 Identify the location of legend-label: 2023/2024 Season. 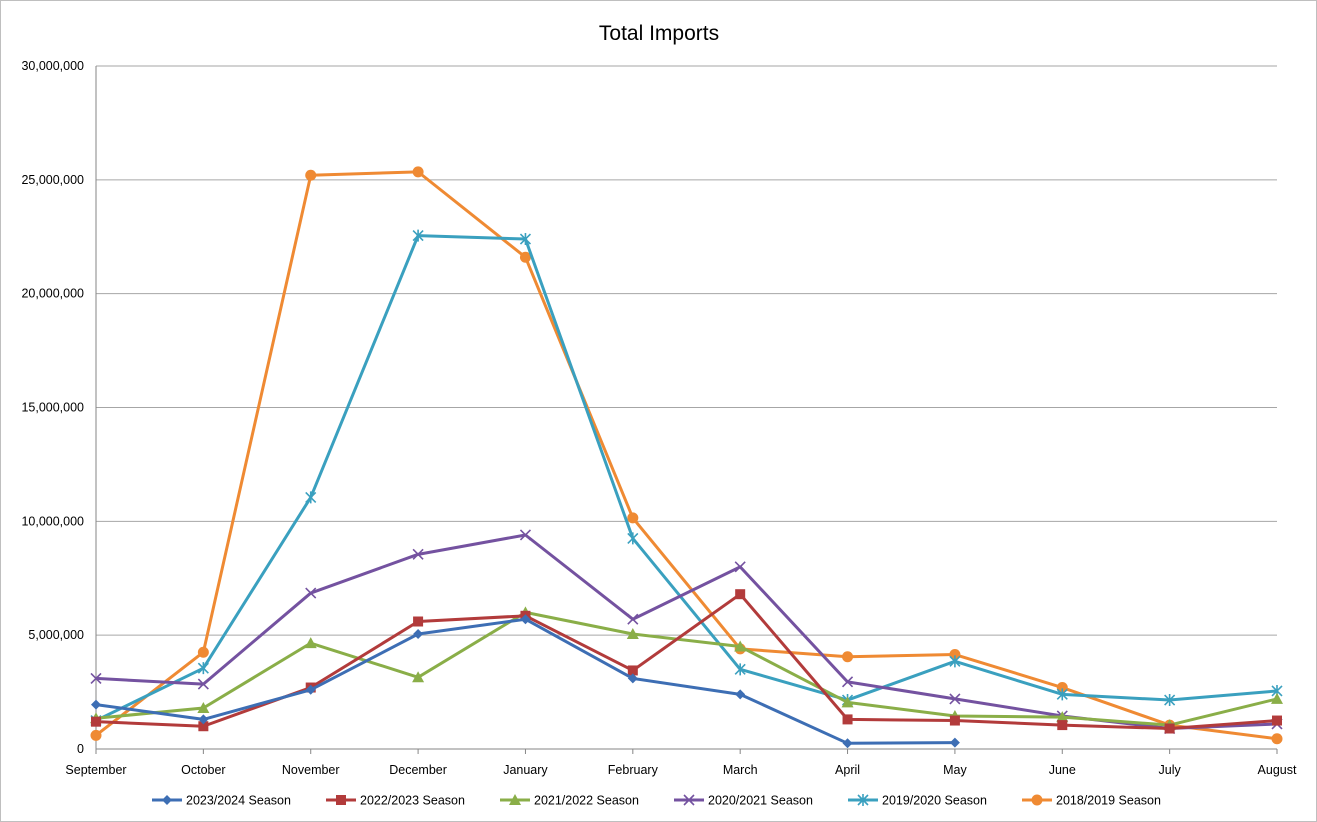
(238, 801).